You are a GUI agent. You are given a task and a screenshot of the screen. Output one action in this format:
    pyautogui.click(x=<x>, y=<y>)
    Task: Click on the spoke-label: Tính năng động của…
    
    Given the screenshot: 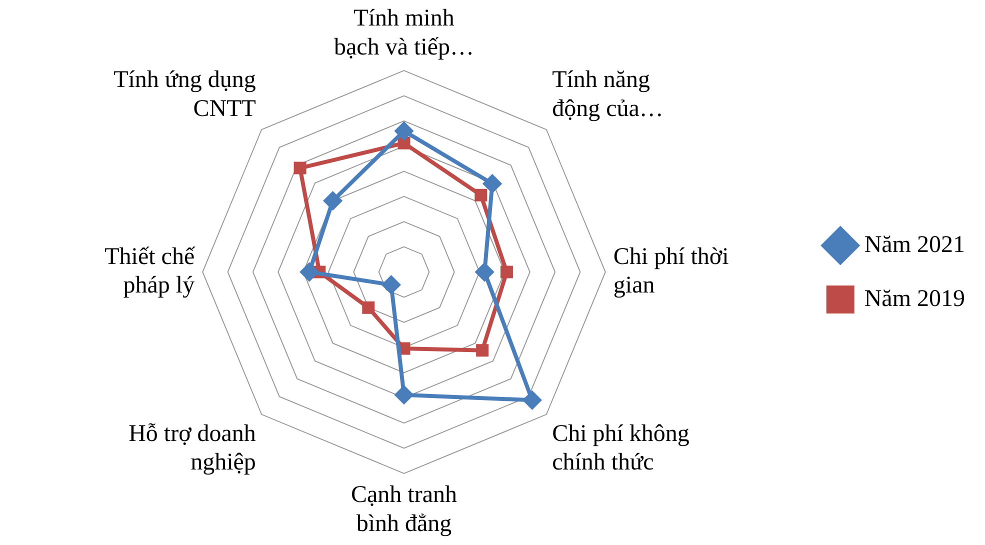 What is the action you would take?
    pyautogui.click(x=608, y=94)
    